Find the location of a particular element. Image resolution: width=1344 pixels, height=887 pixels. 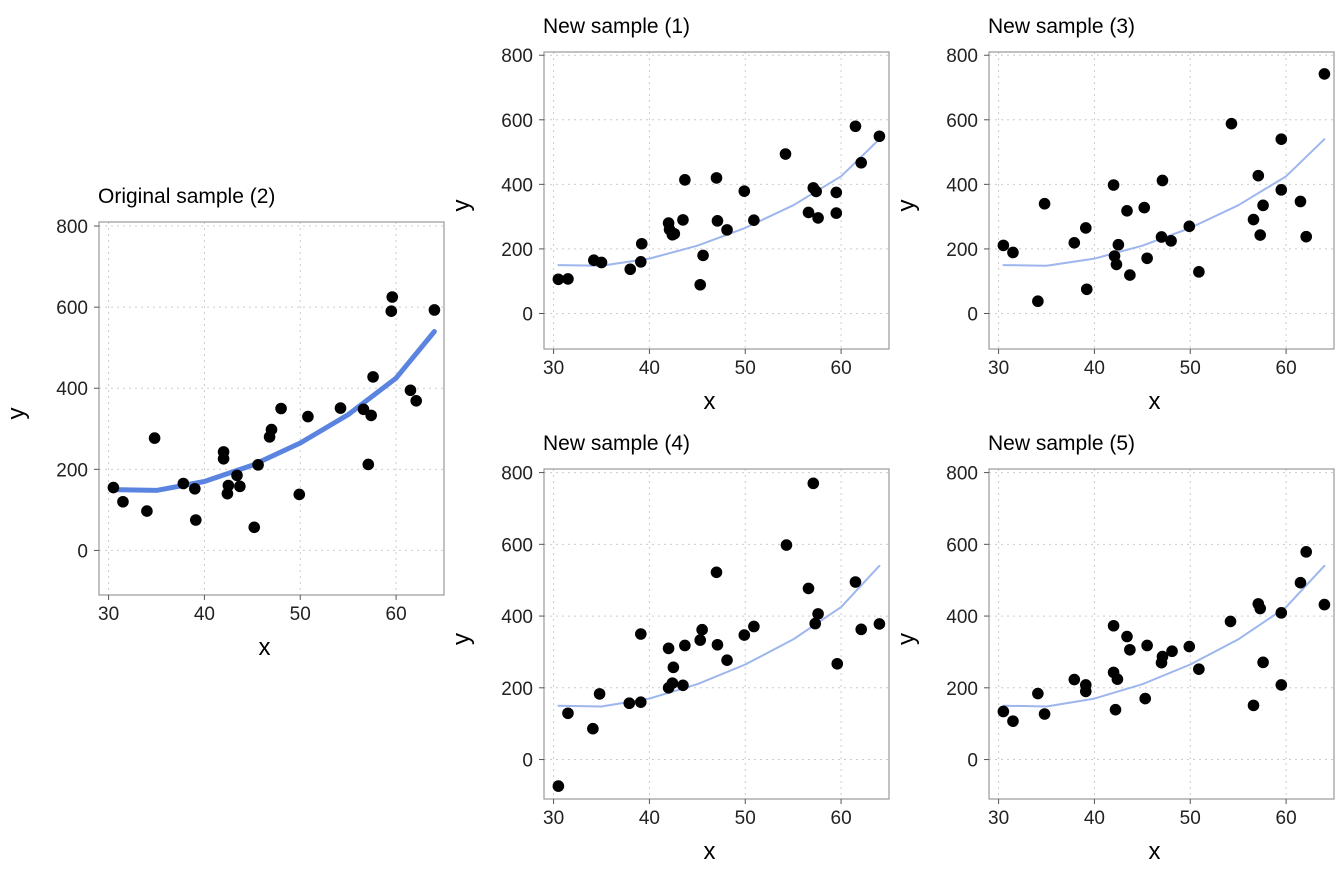

panel-border is located at coordinates (716, 634).